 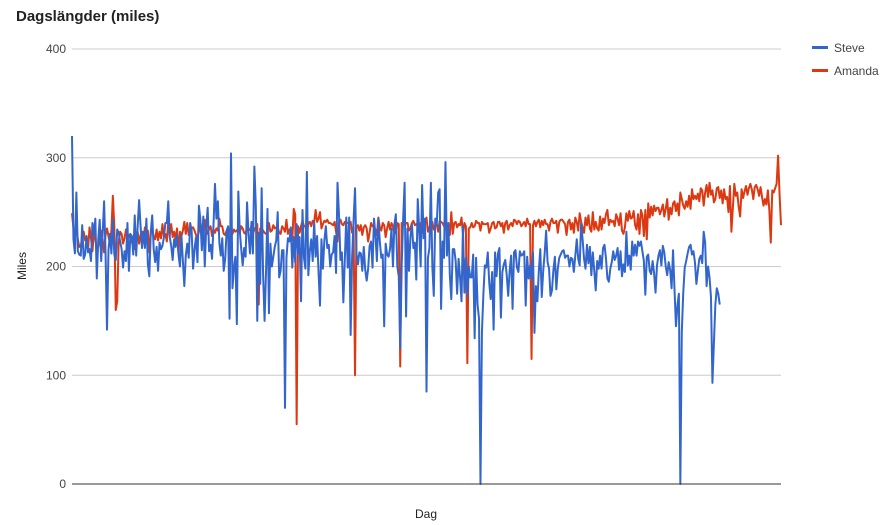 I want to click on legend-swatch-amanda, so click(x=820, y=70).